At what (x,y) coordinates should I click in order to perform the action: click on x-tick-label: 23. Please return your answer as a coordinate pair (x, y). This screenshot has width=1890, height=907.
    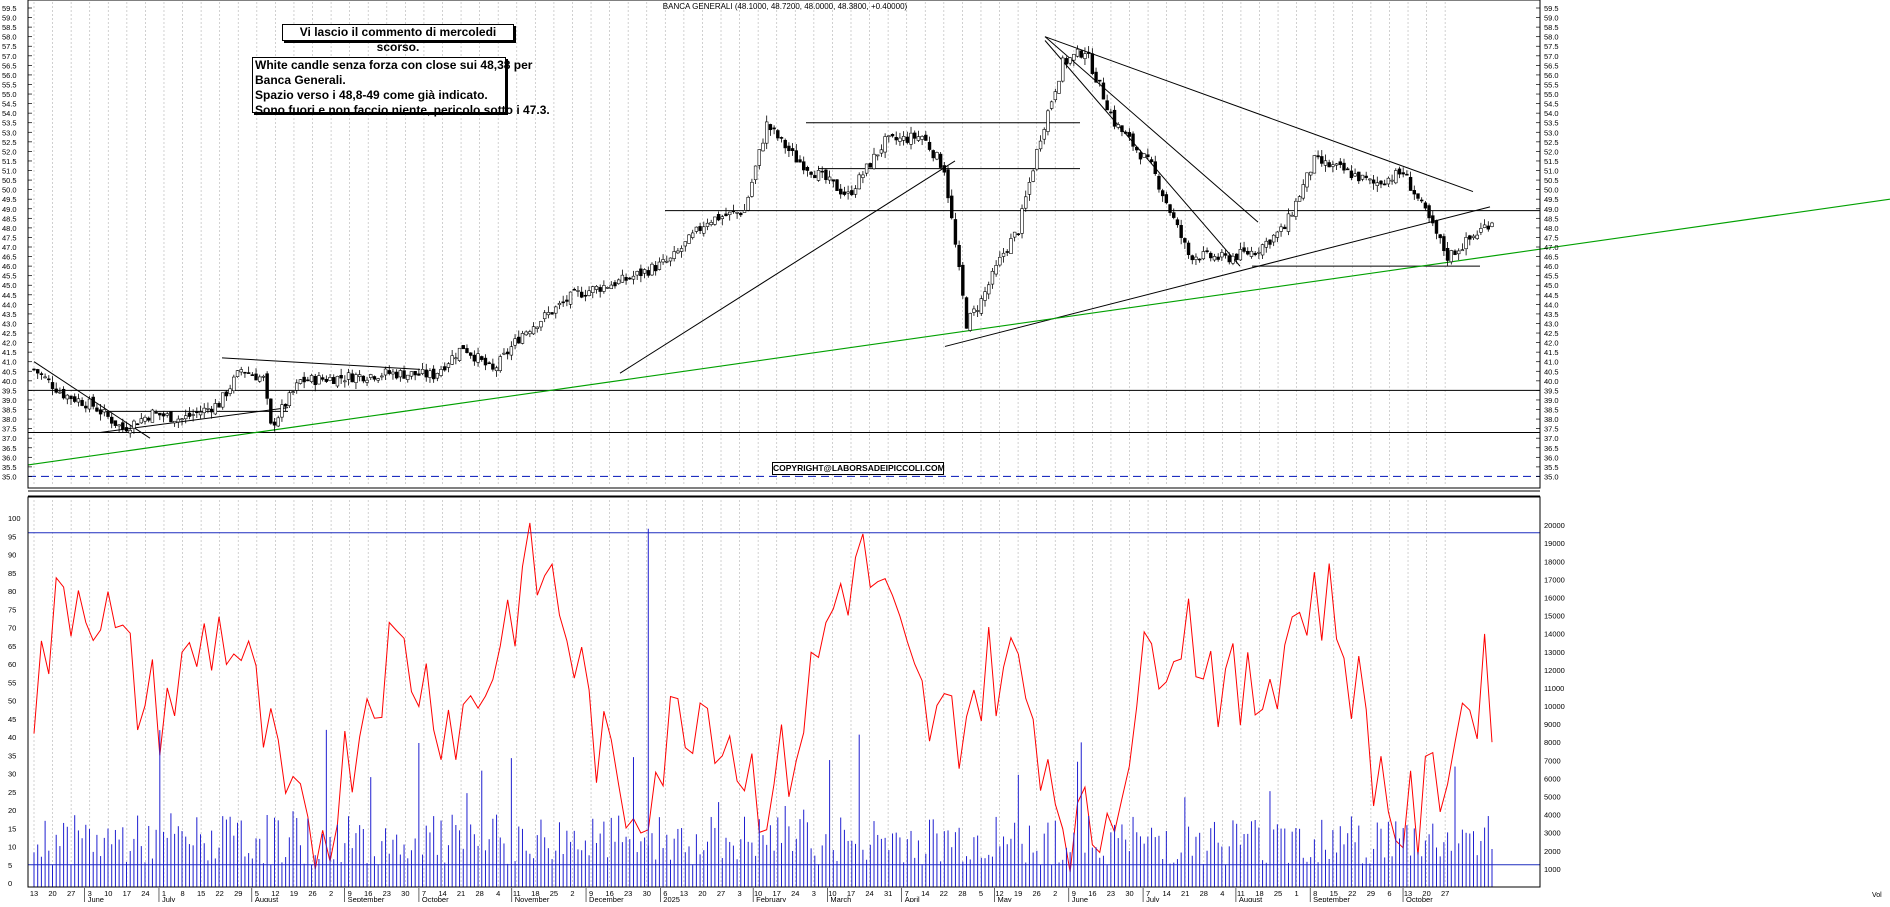
    Looking at the image, I should click on (628, 893).